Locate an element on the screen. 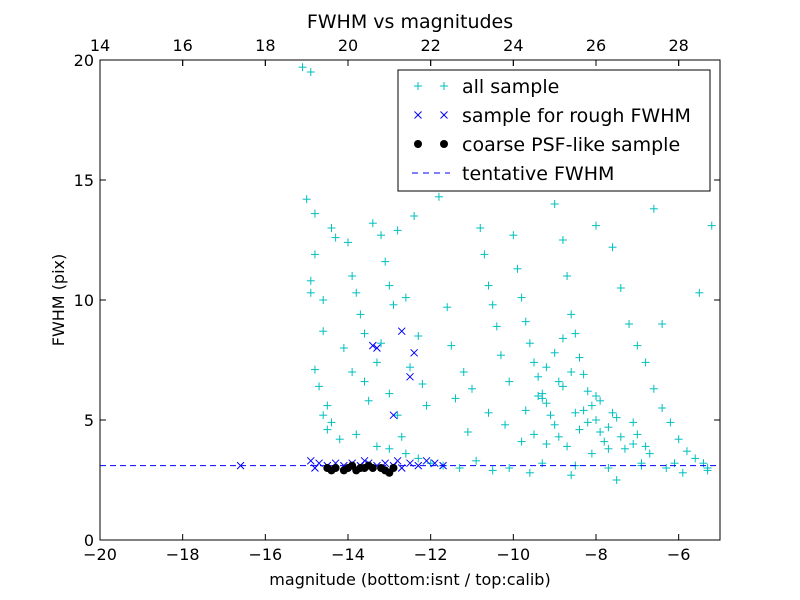 The height and width of the screenshot is (600, 800). y-tick-label: 15 is located at coordinates (84, 180).